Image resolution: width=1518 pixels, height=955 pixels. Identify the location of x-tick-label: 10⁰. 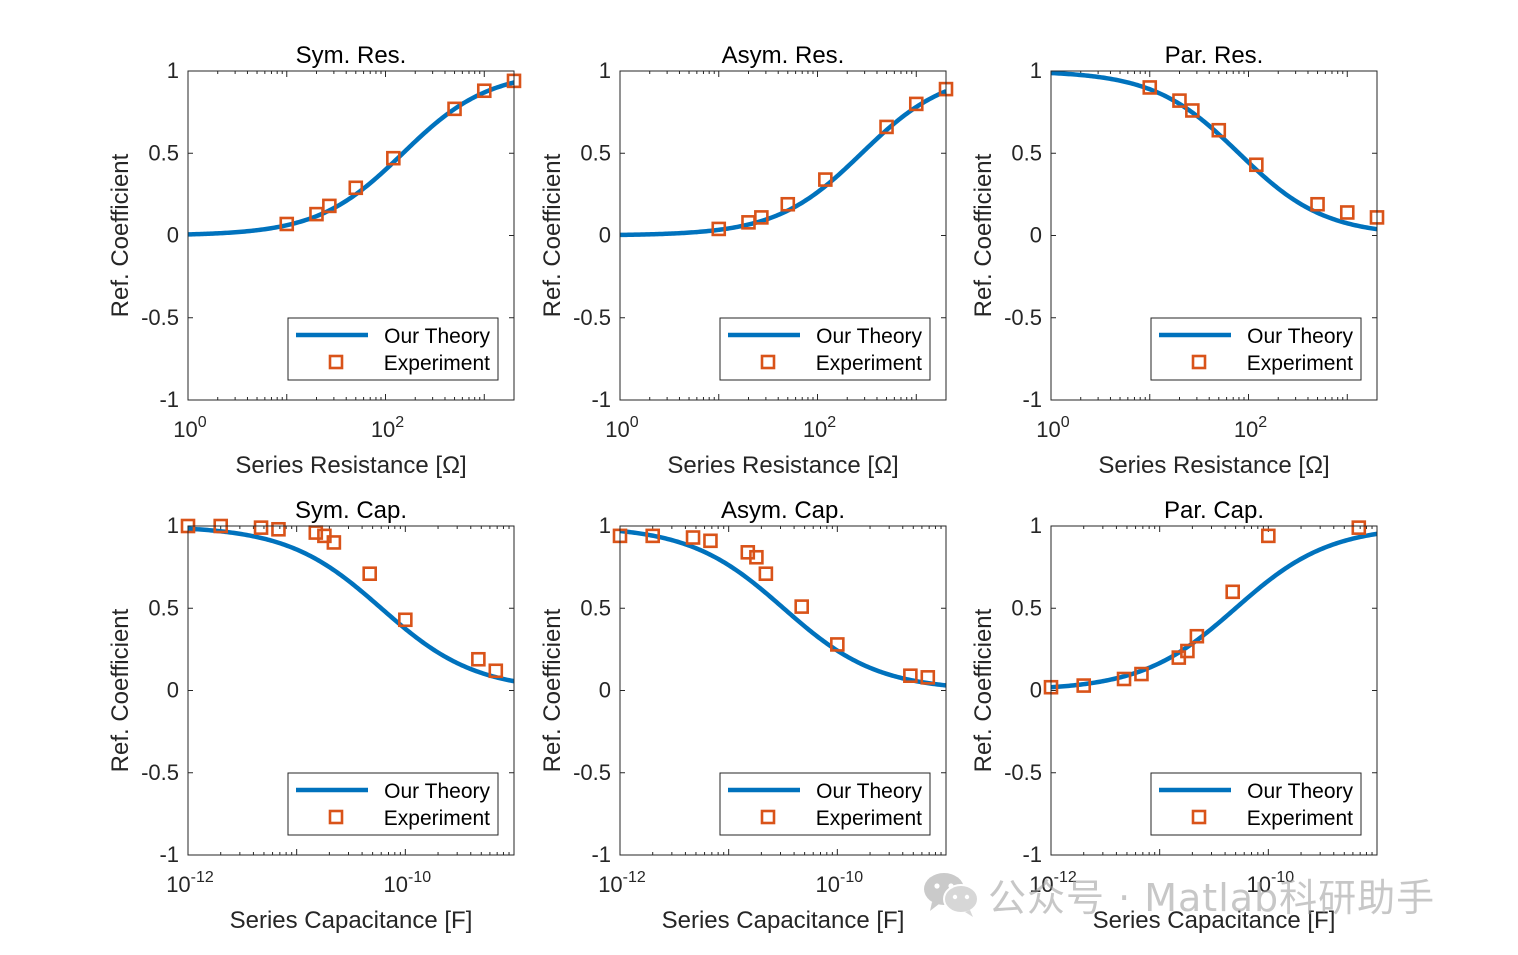
(621, 428).